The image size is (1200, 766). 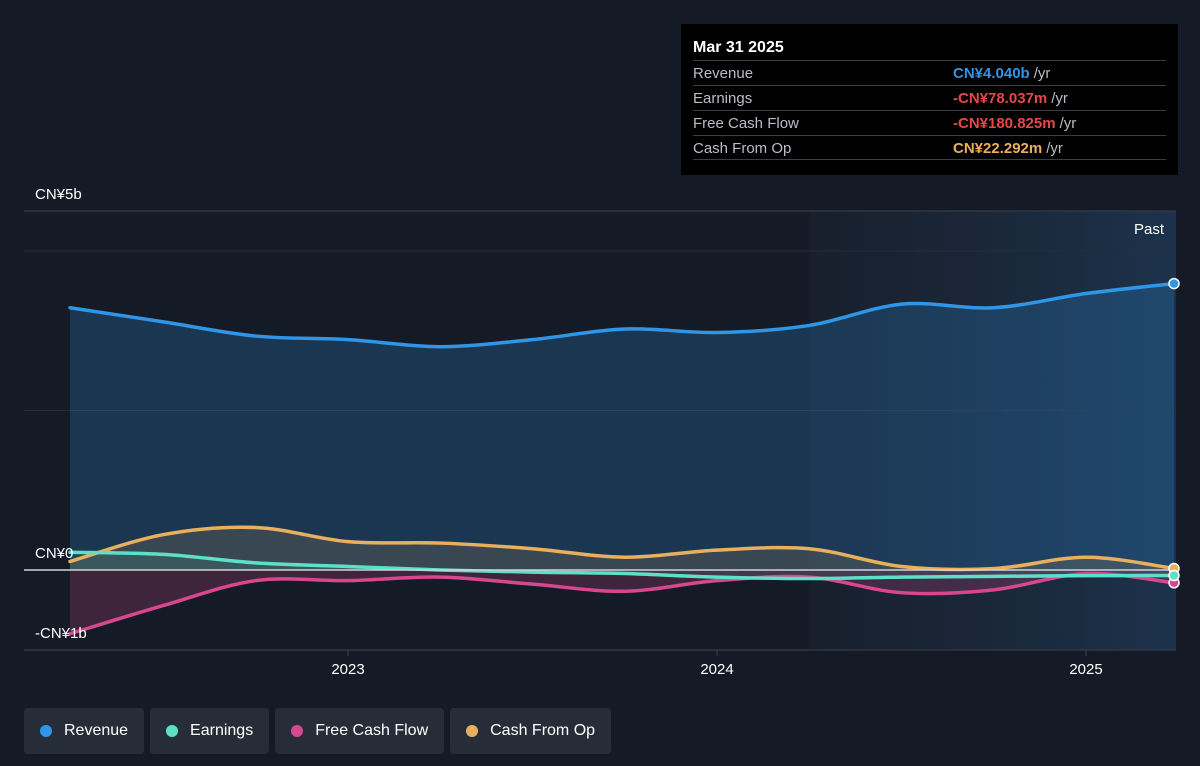 I want to click on legend-item-revenue: Revenue, so click(x=84, y=731).